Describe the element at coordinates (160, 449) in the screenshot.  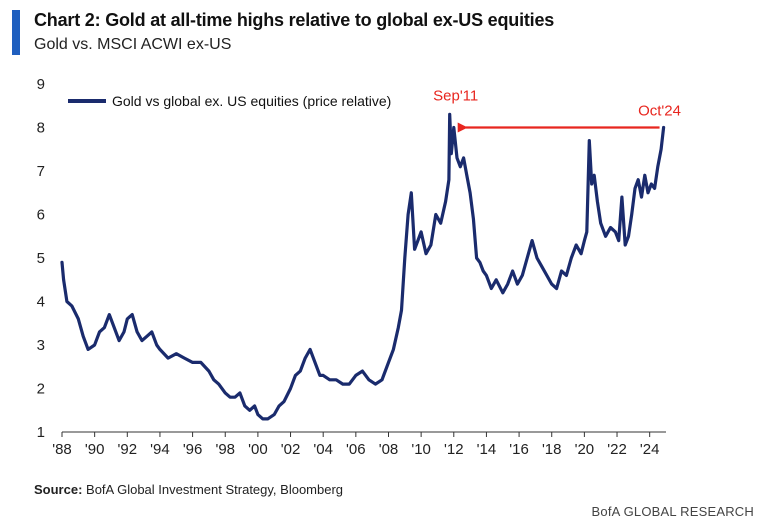
I see `x-tick-label: '94` at that location.